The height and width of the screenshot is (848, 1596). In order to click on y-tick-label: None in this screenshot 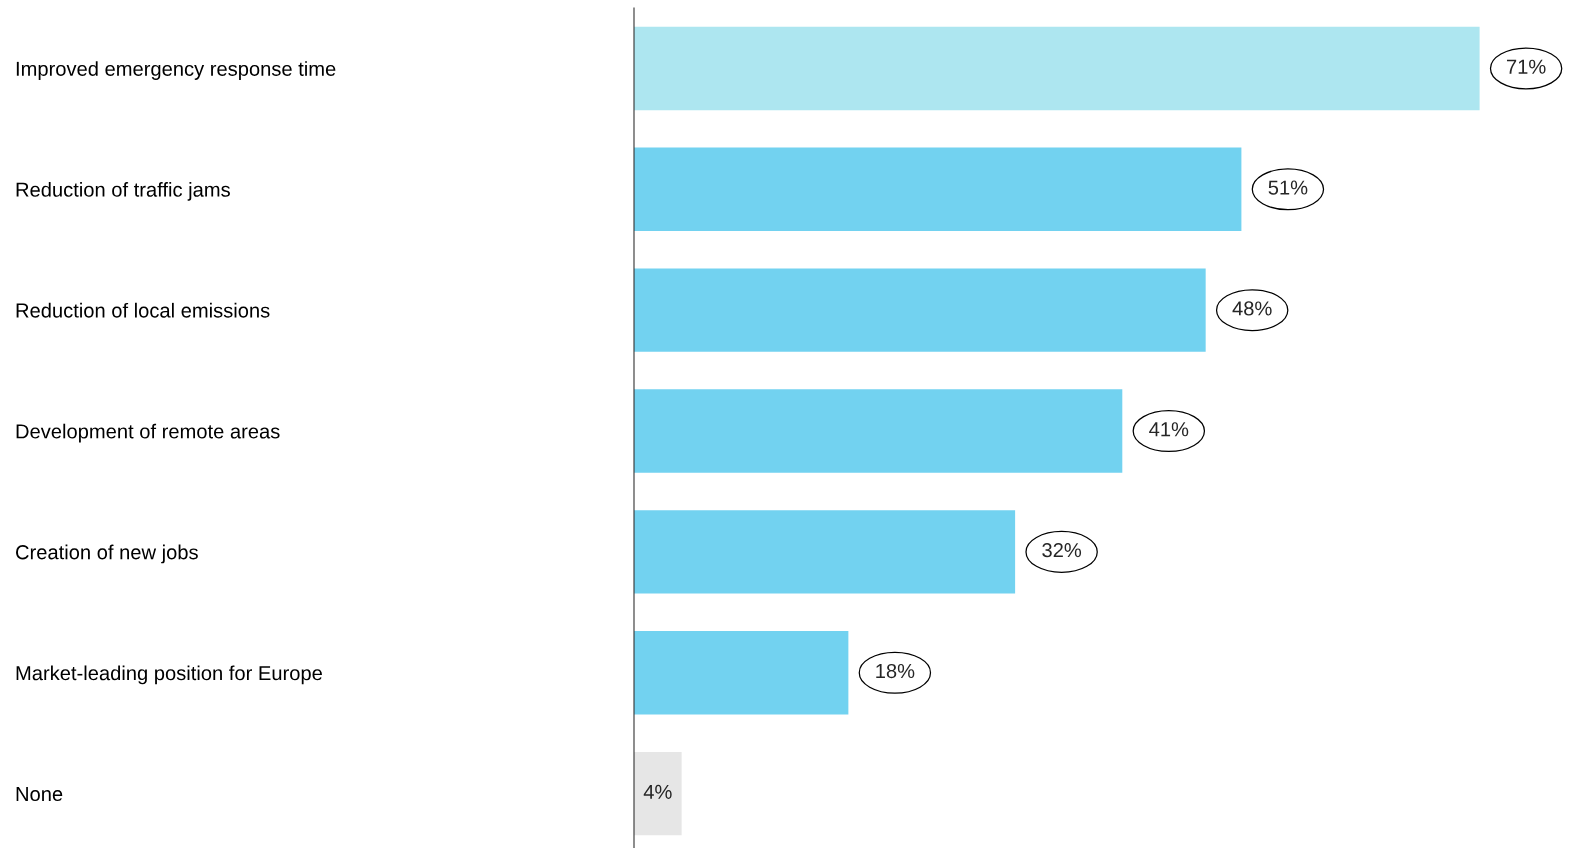, I will do `click(39, 794)`.